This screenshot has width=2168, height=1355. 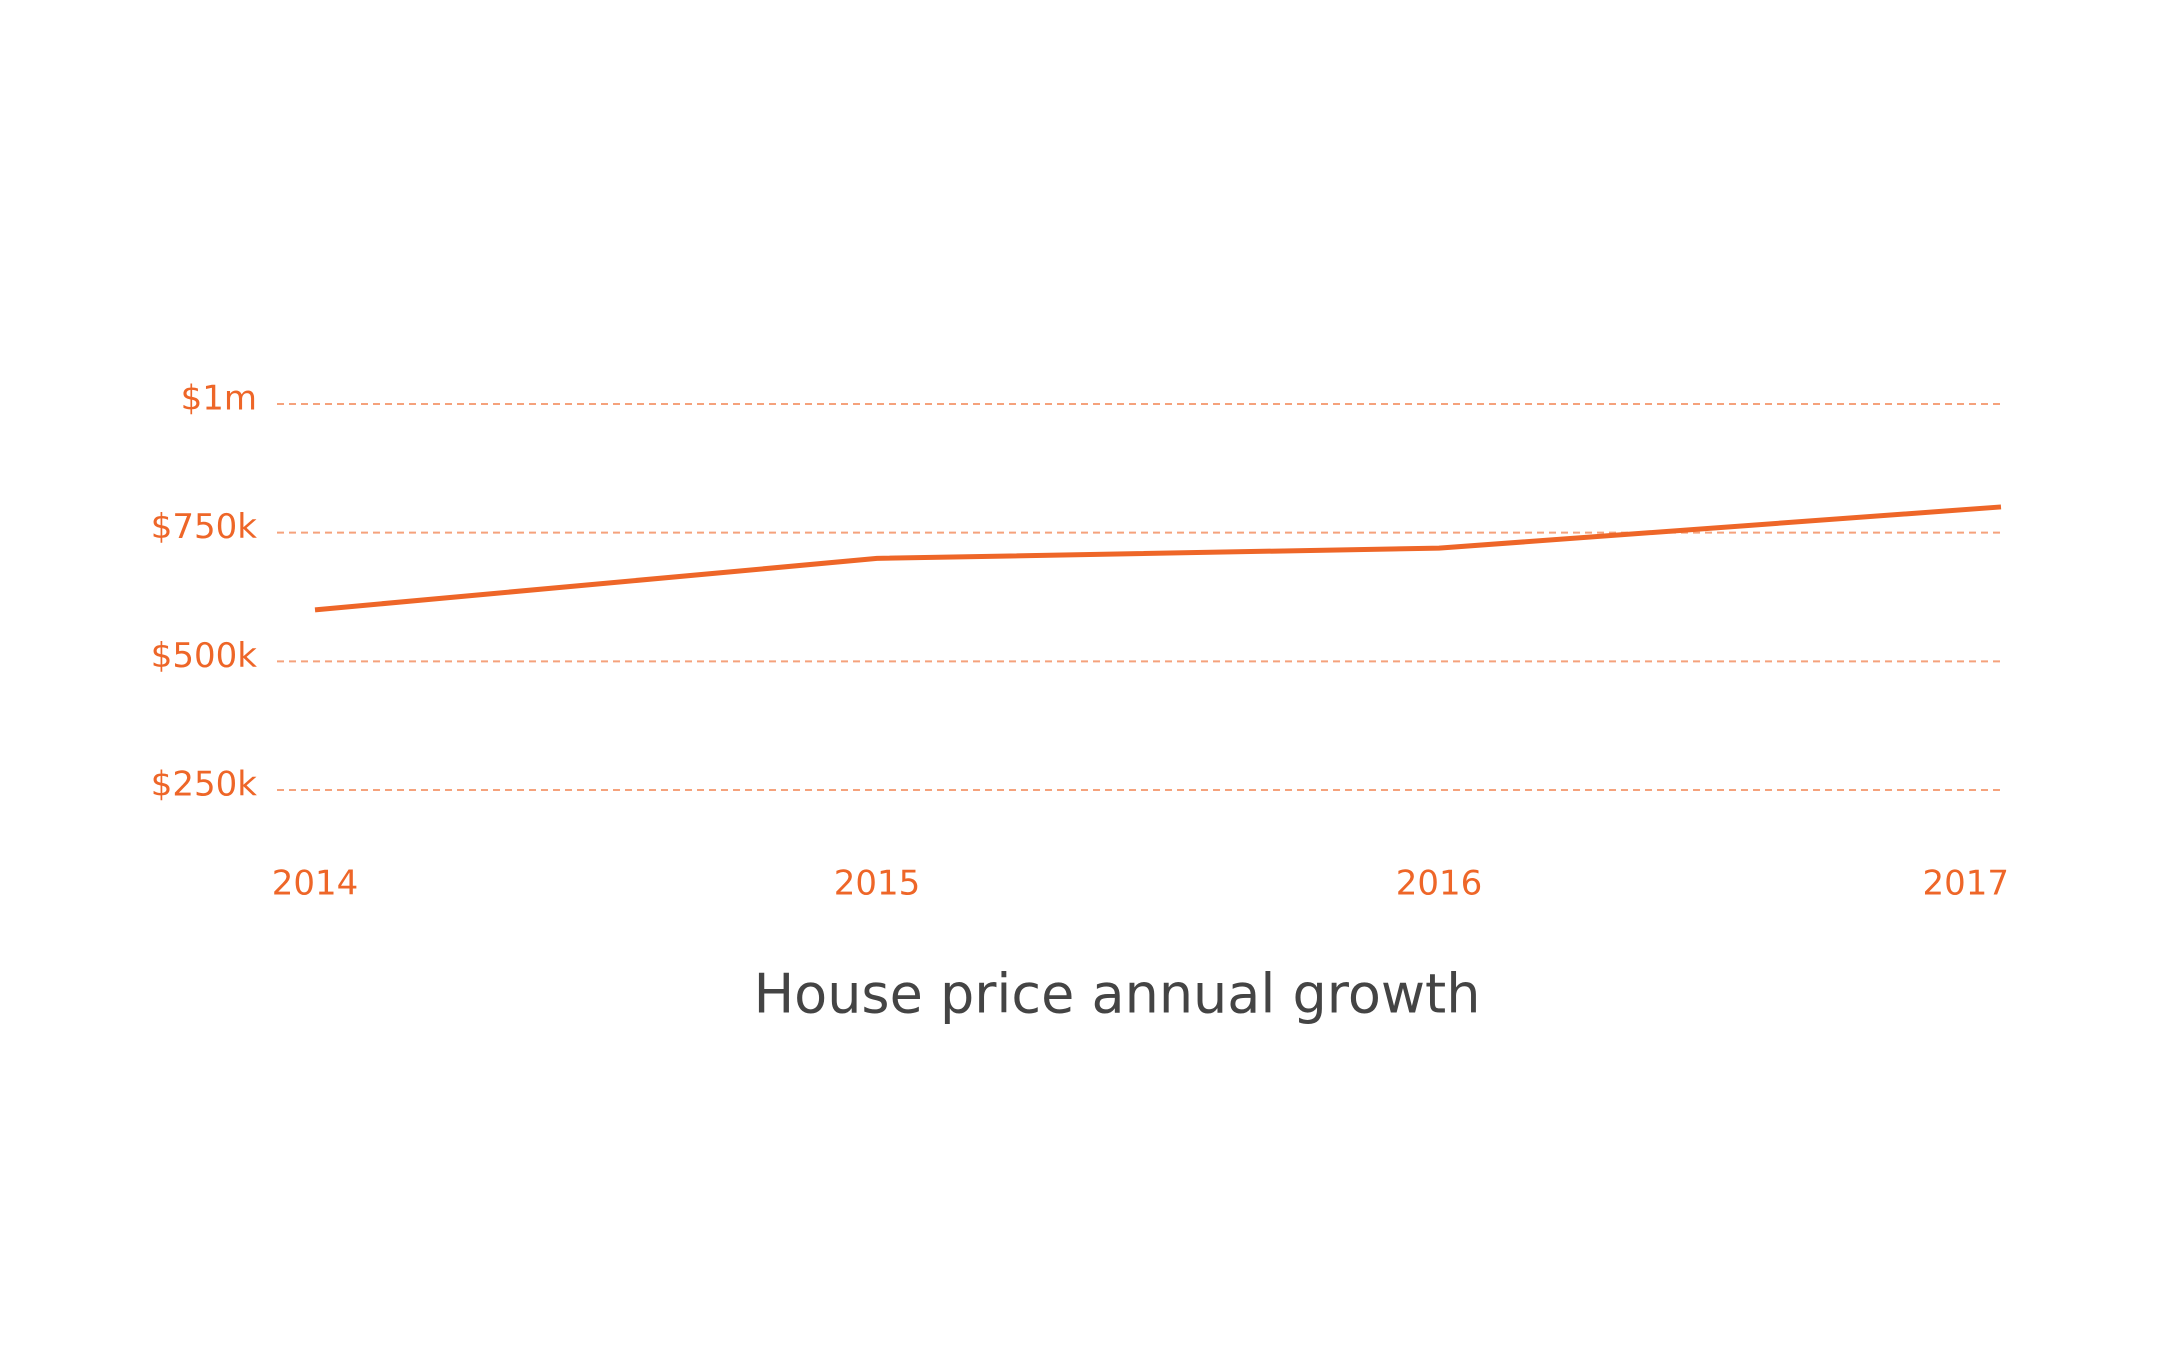 I want to click on y-tick-label: $750k, so click(x=204, y=527).